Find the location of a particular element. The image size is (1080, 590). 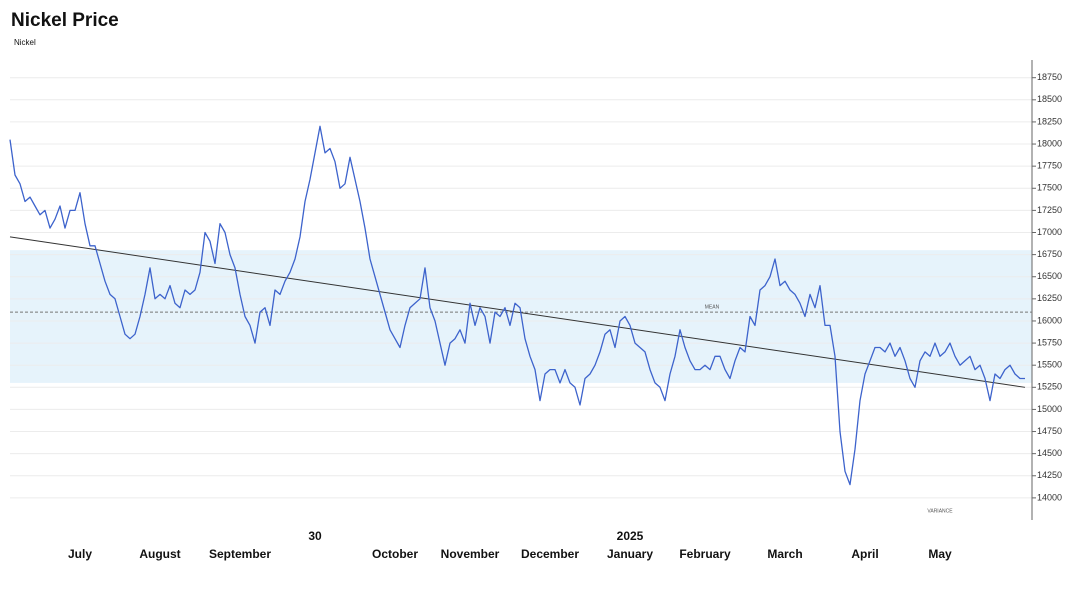

y-tick-label: 16000 is located at coordinates (1049, 320).